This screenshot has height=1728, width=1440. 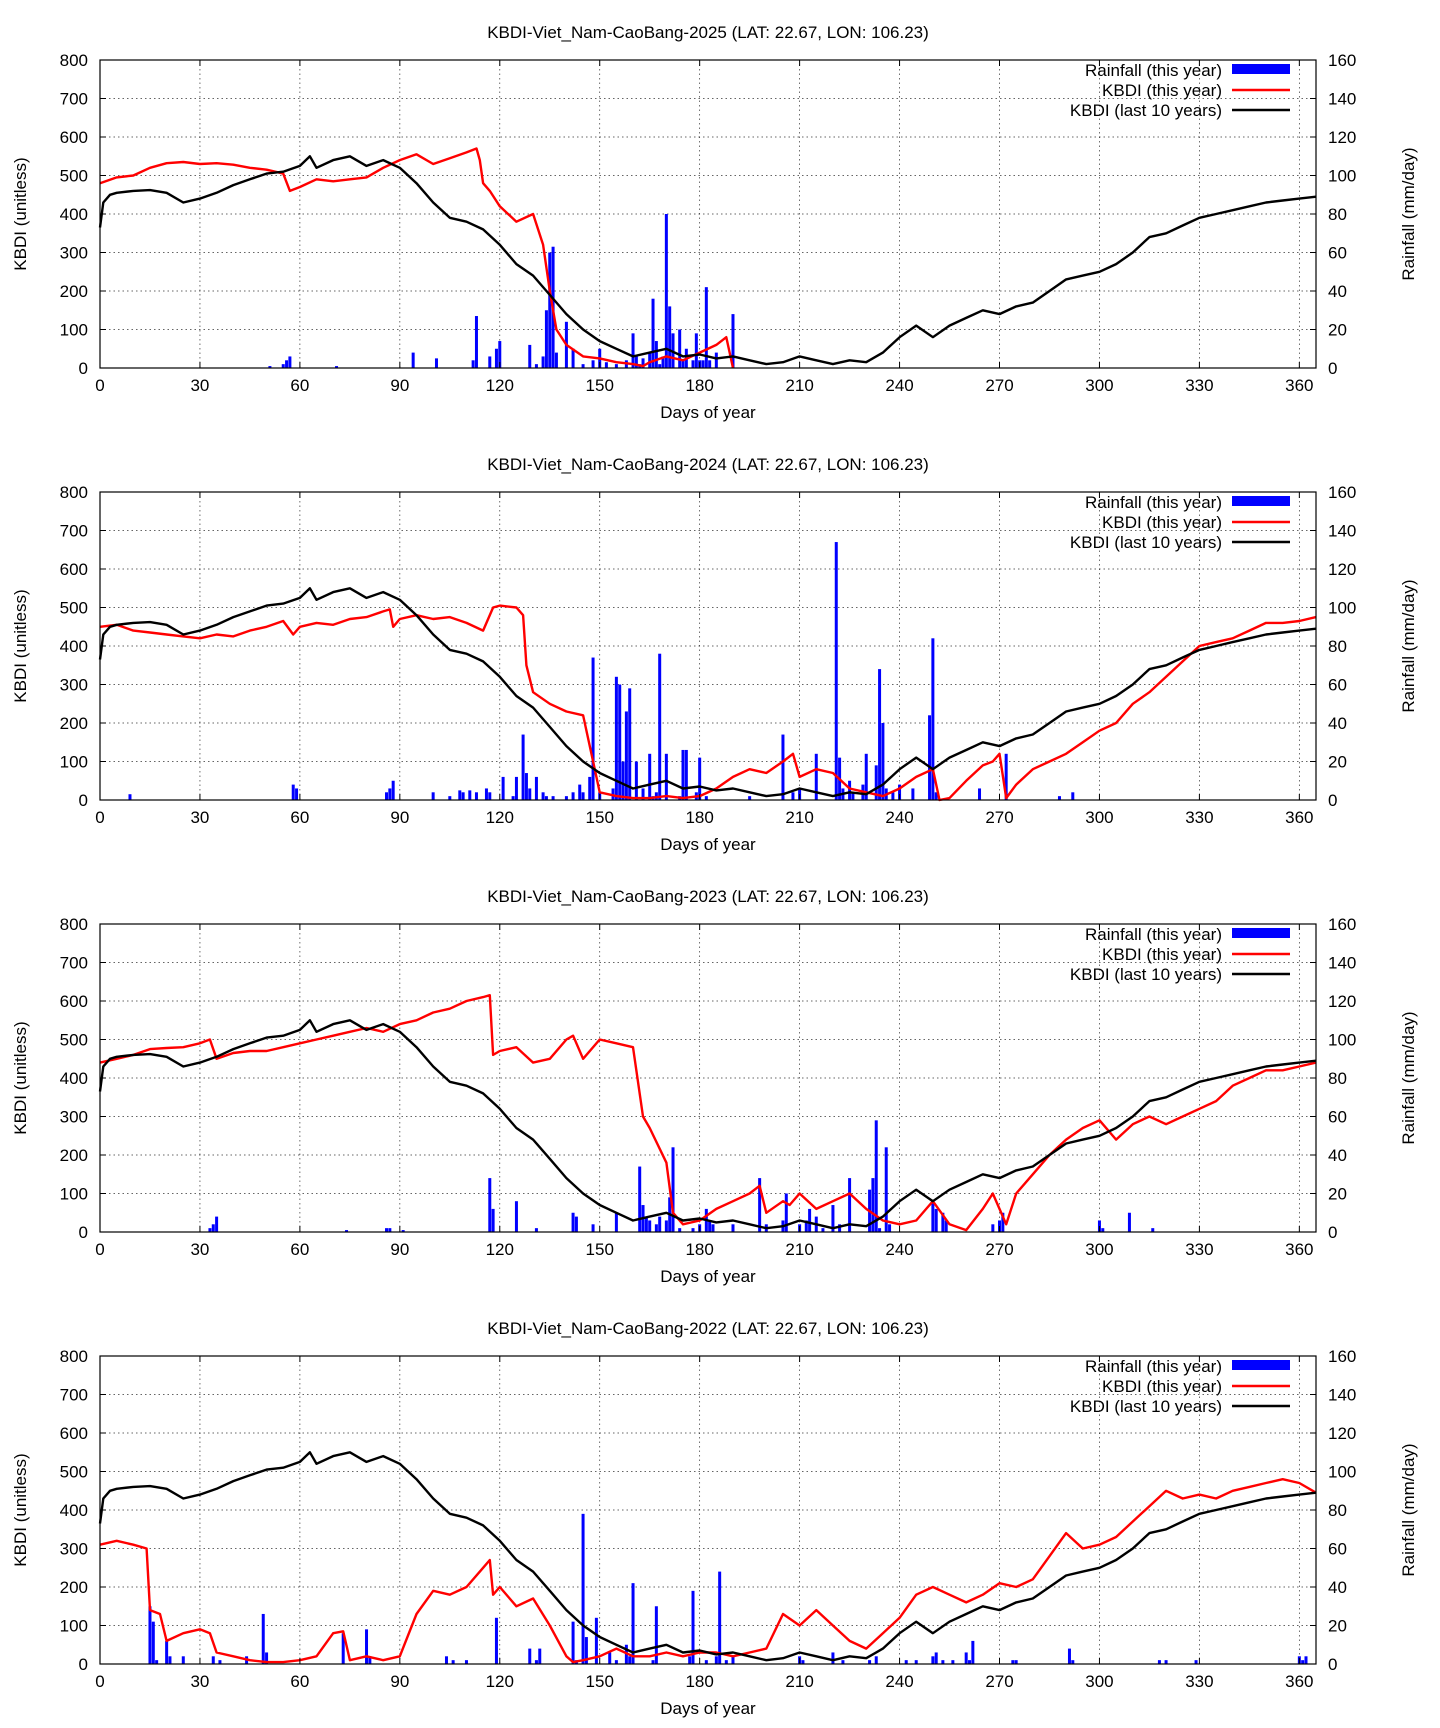 What do you see at coordinates (74, 1040) in the screenshot?
I see `y-tick-label: 500` at bounding box center [74, 1040].